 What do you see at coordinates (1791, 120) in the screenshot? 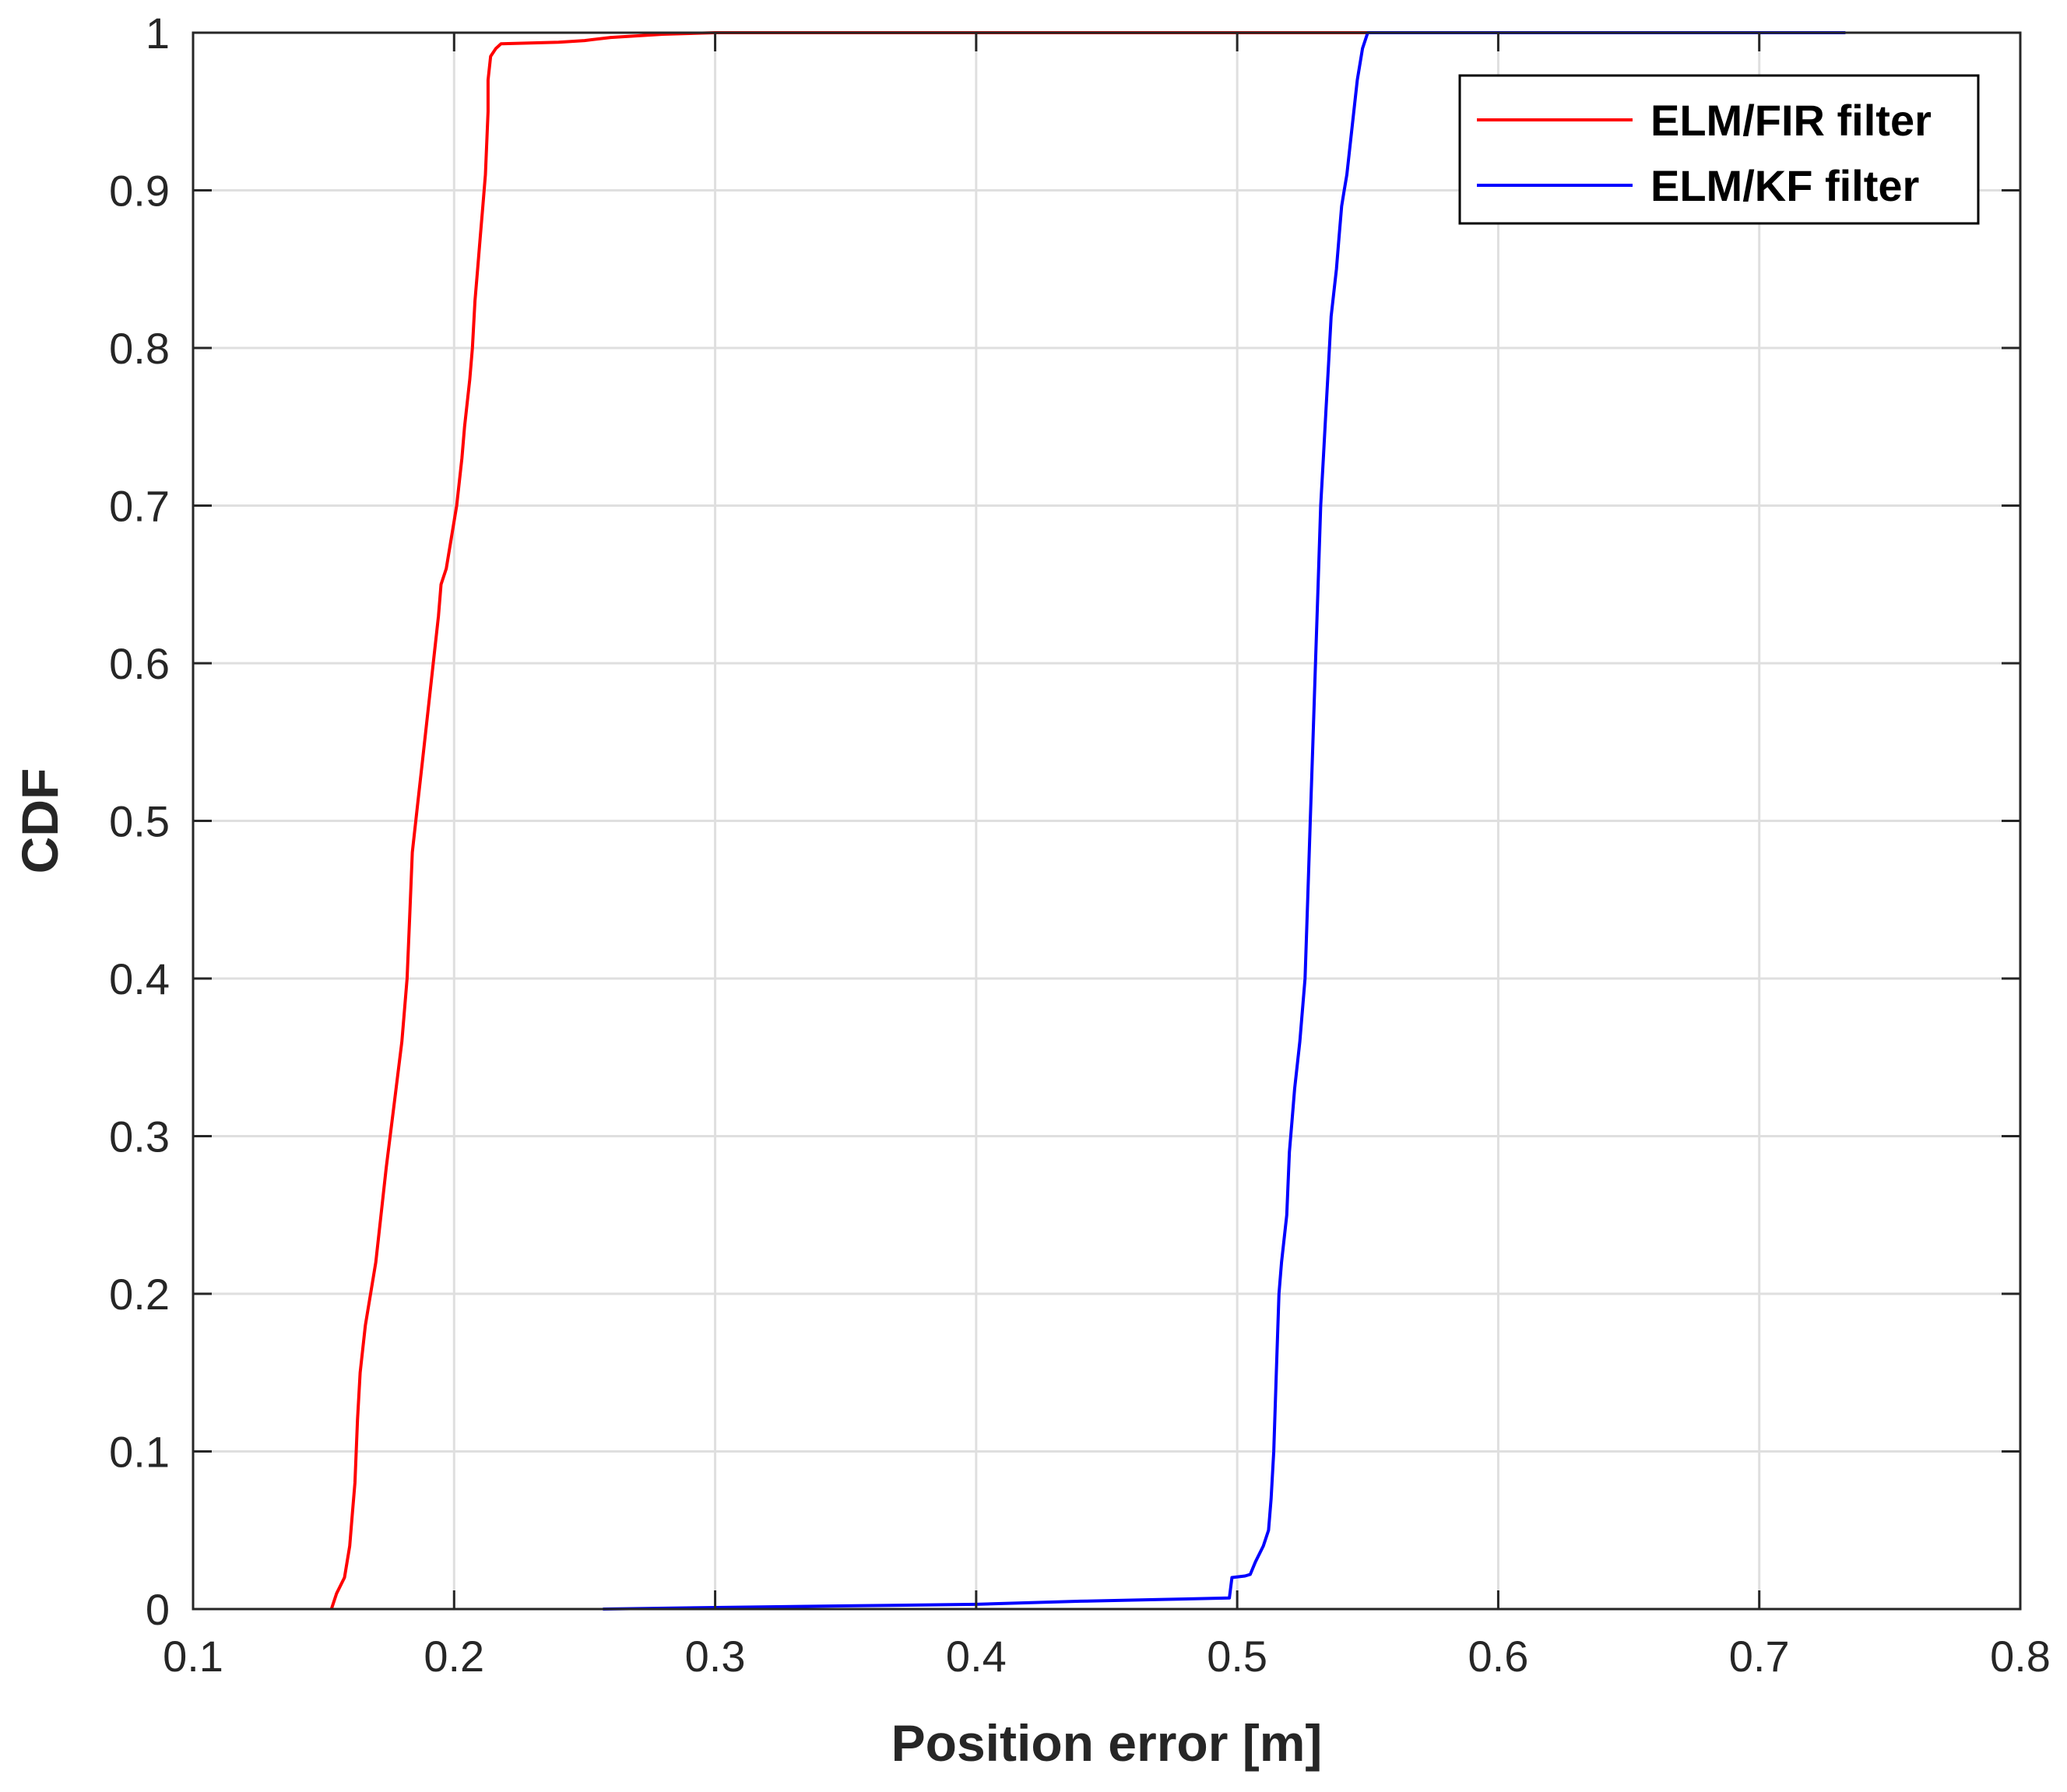
I see `legend-label-elm-fir: ELM/FIR filter` at bounding box center [1791, 120].